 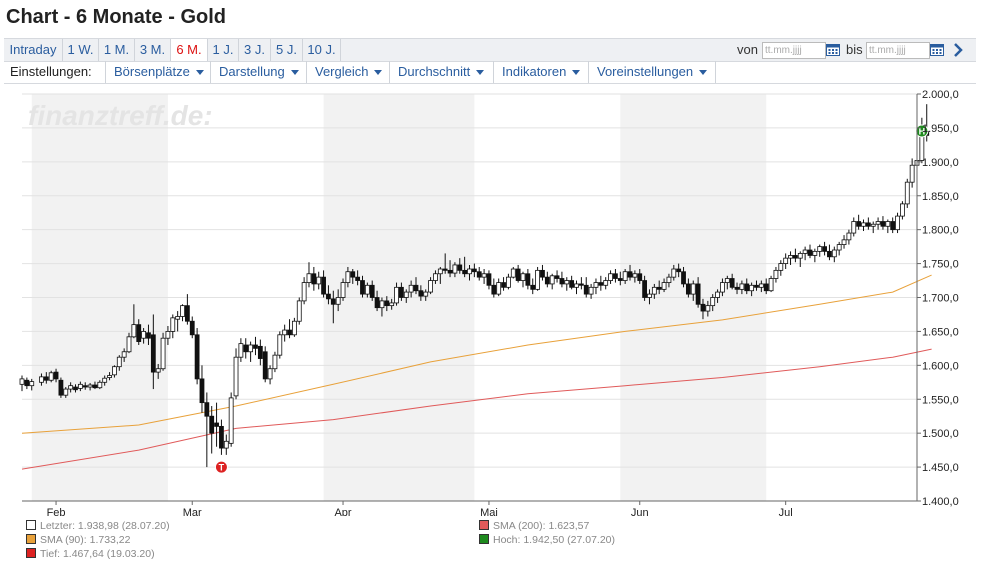 What do you see at coordinates (652, 72) in the screenshot?
I see `menu-voreinstellungen: Voreinstellungen` at bounding box center [652, 72].